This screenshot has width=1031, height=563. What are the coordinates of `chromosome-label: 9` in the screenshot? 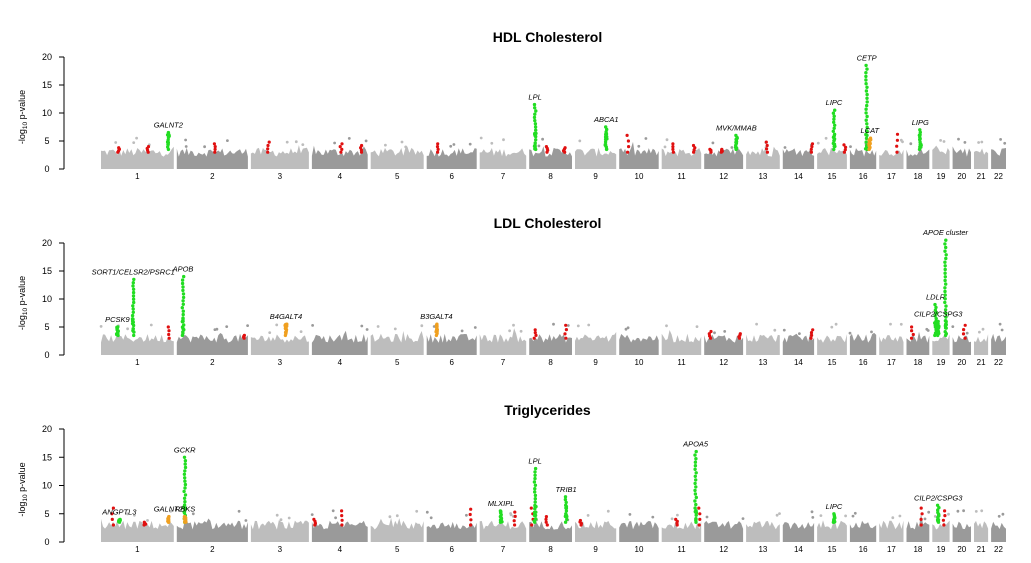 It's located at (595, 176).